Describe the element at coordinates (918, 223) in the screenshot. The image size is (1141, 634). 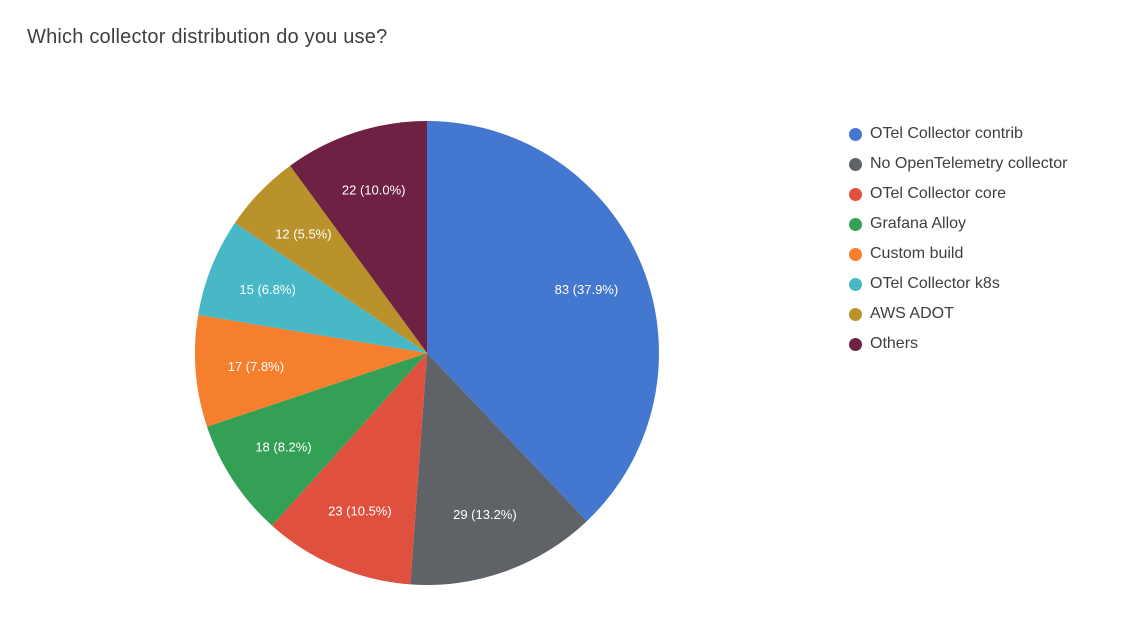
I see `legend-label: Grafana Alloy` at that location.